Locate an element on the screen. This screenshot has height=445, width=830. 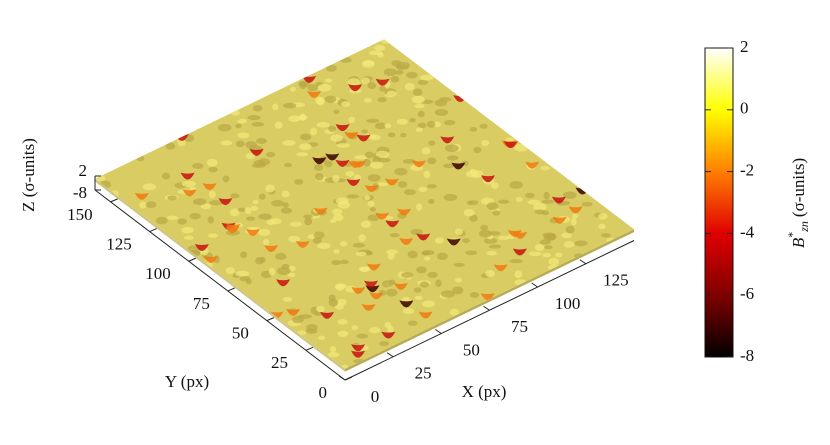
colorbar-tick-label: -4 is located at coordinates (747, 231).